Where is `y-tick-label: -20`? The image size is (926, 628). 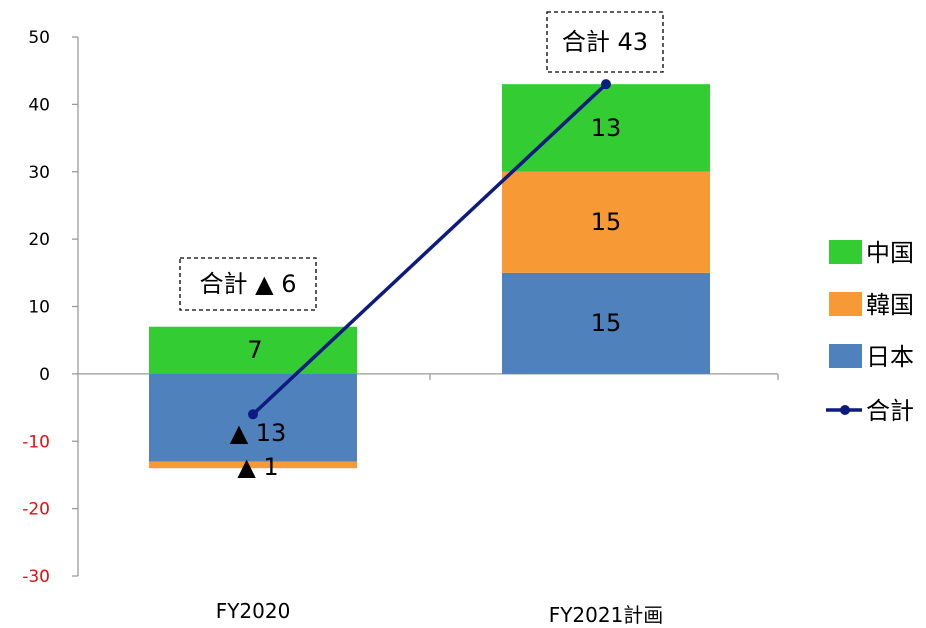
y-tick-label: -20 is located at coordinates (36, 510).